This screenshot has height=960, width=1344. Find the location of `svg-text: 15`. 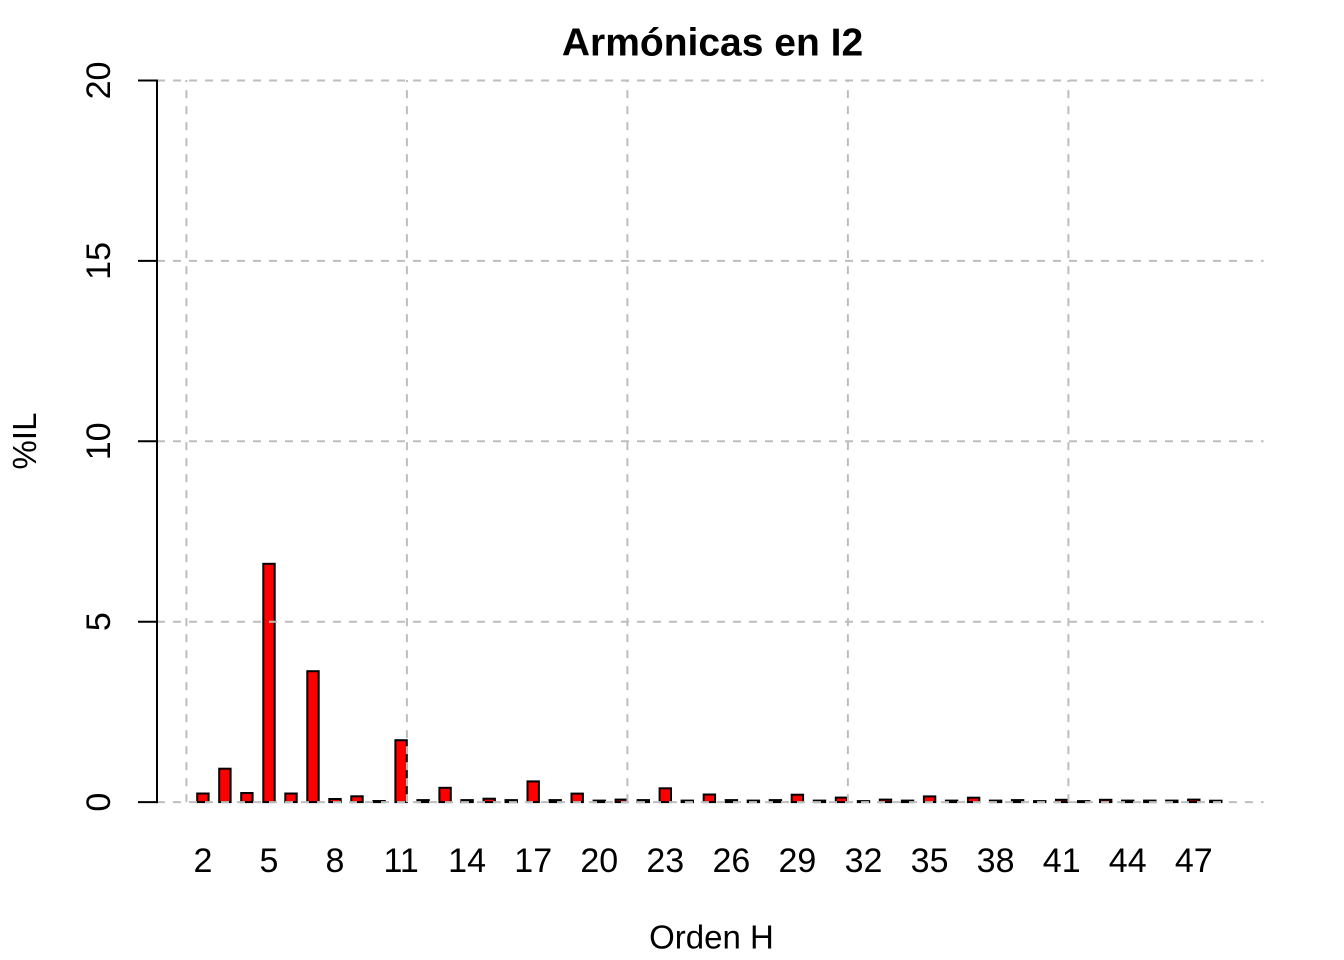

svg-text: 15 is located at coordinates (99, 261).